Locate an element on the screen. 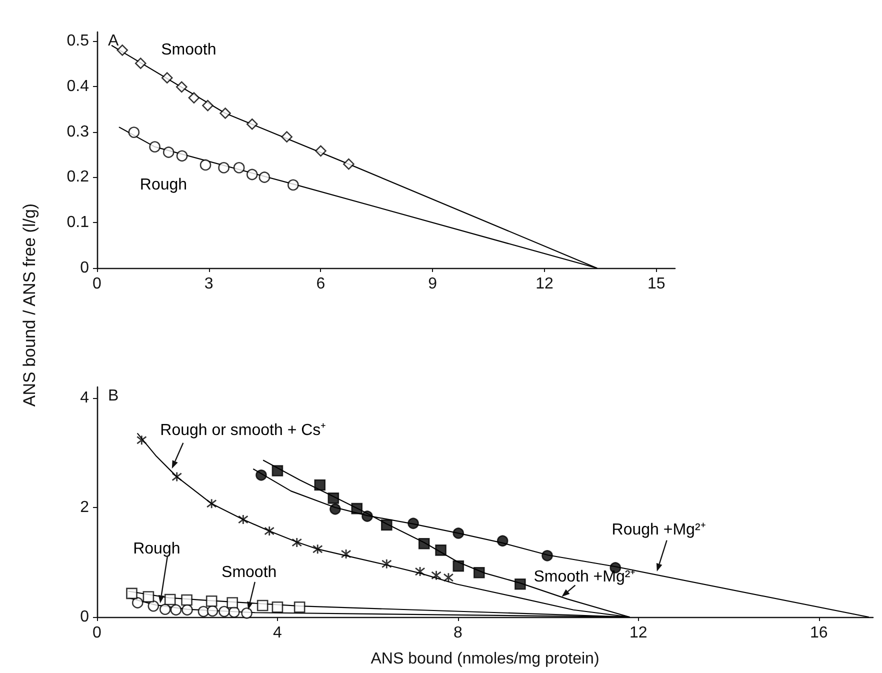  y-tick-label: 0.4 is located at coordinates (78, 86).